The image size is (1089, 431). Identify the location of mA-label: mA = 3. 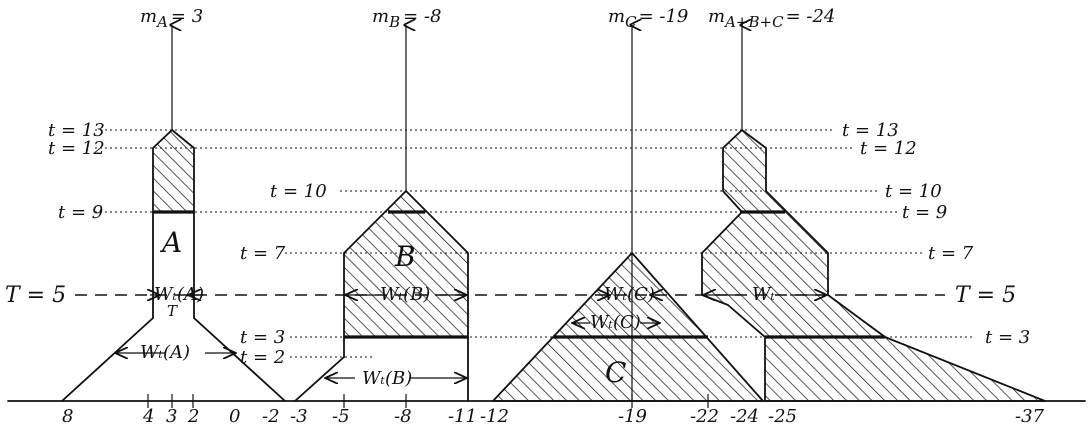
(171, 18).